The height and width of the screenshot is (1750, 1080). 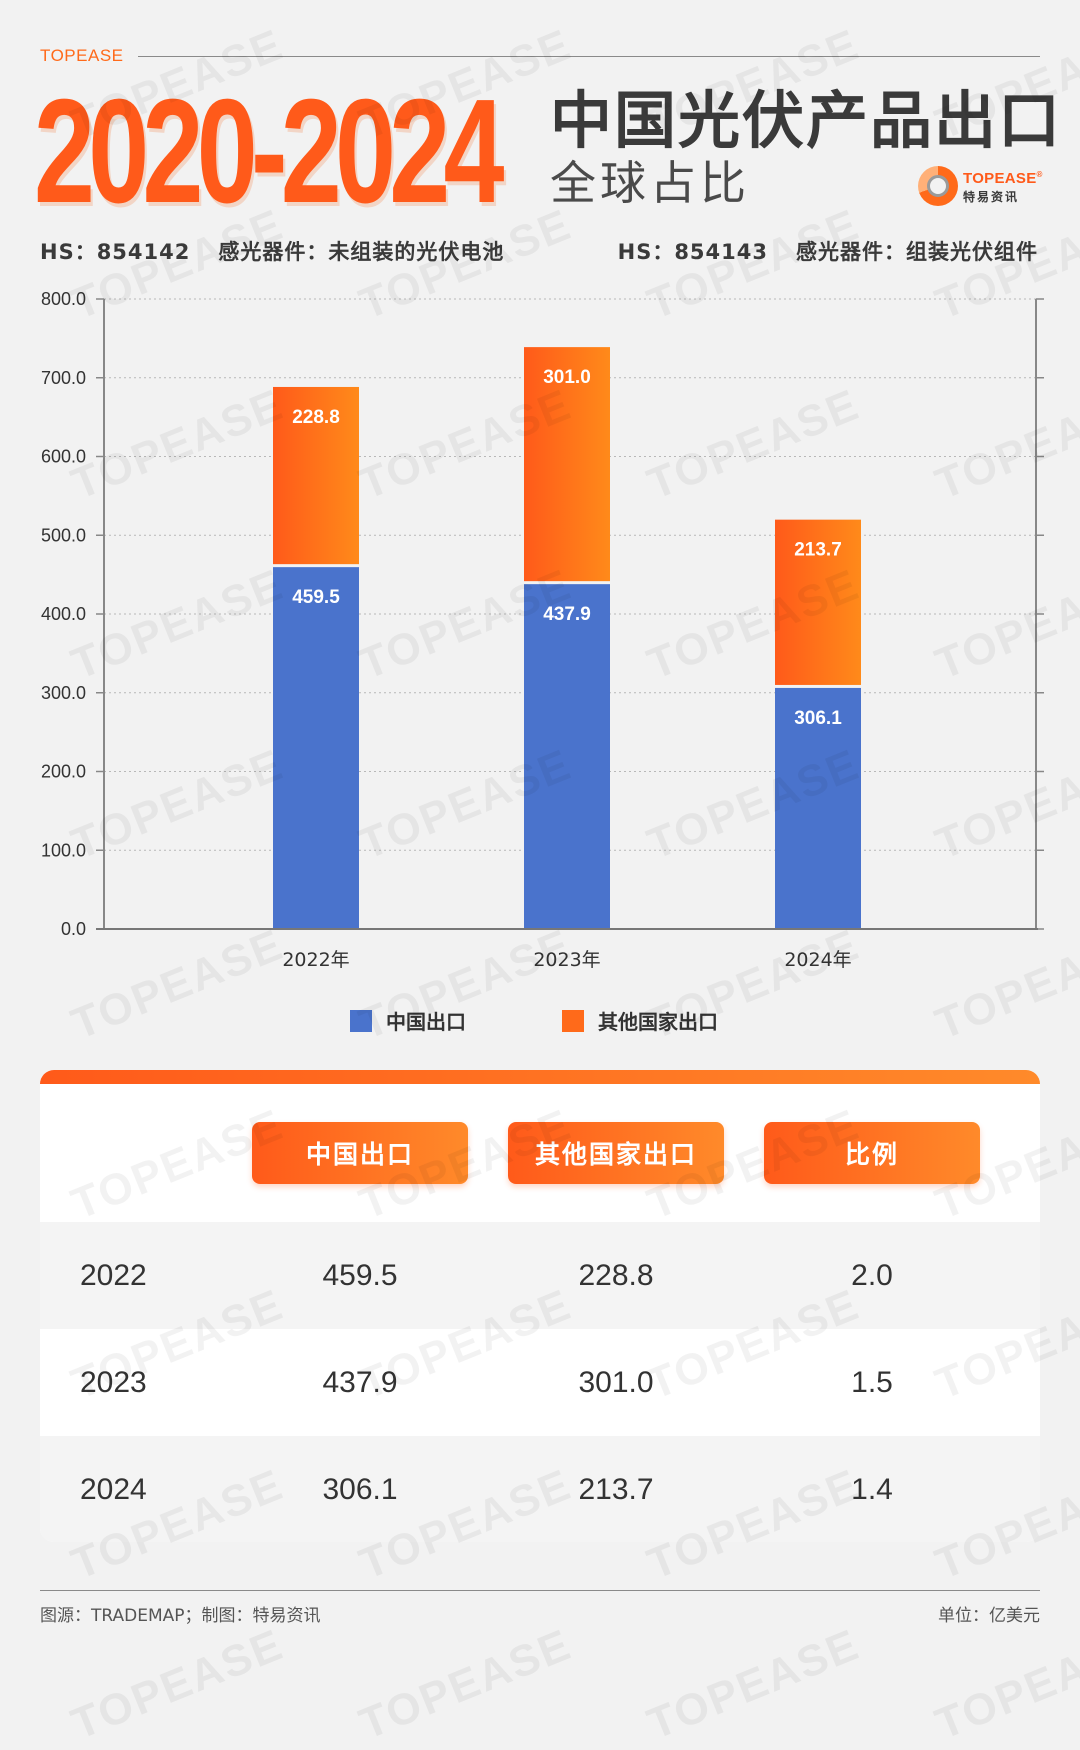 What do you see at coordinates (113, 1275) in the screenshot?
I see `row-year: 2022` at bounding box center [113, 1275].